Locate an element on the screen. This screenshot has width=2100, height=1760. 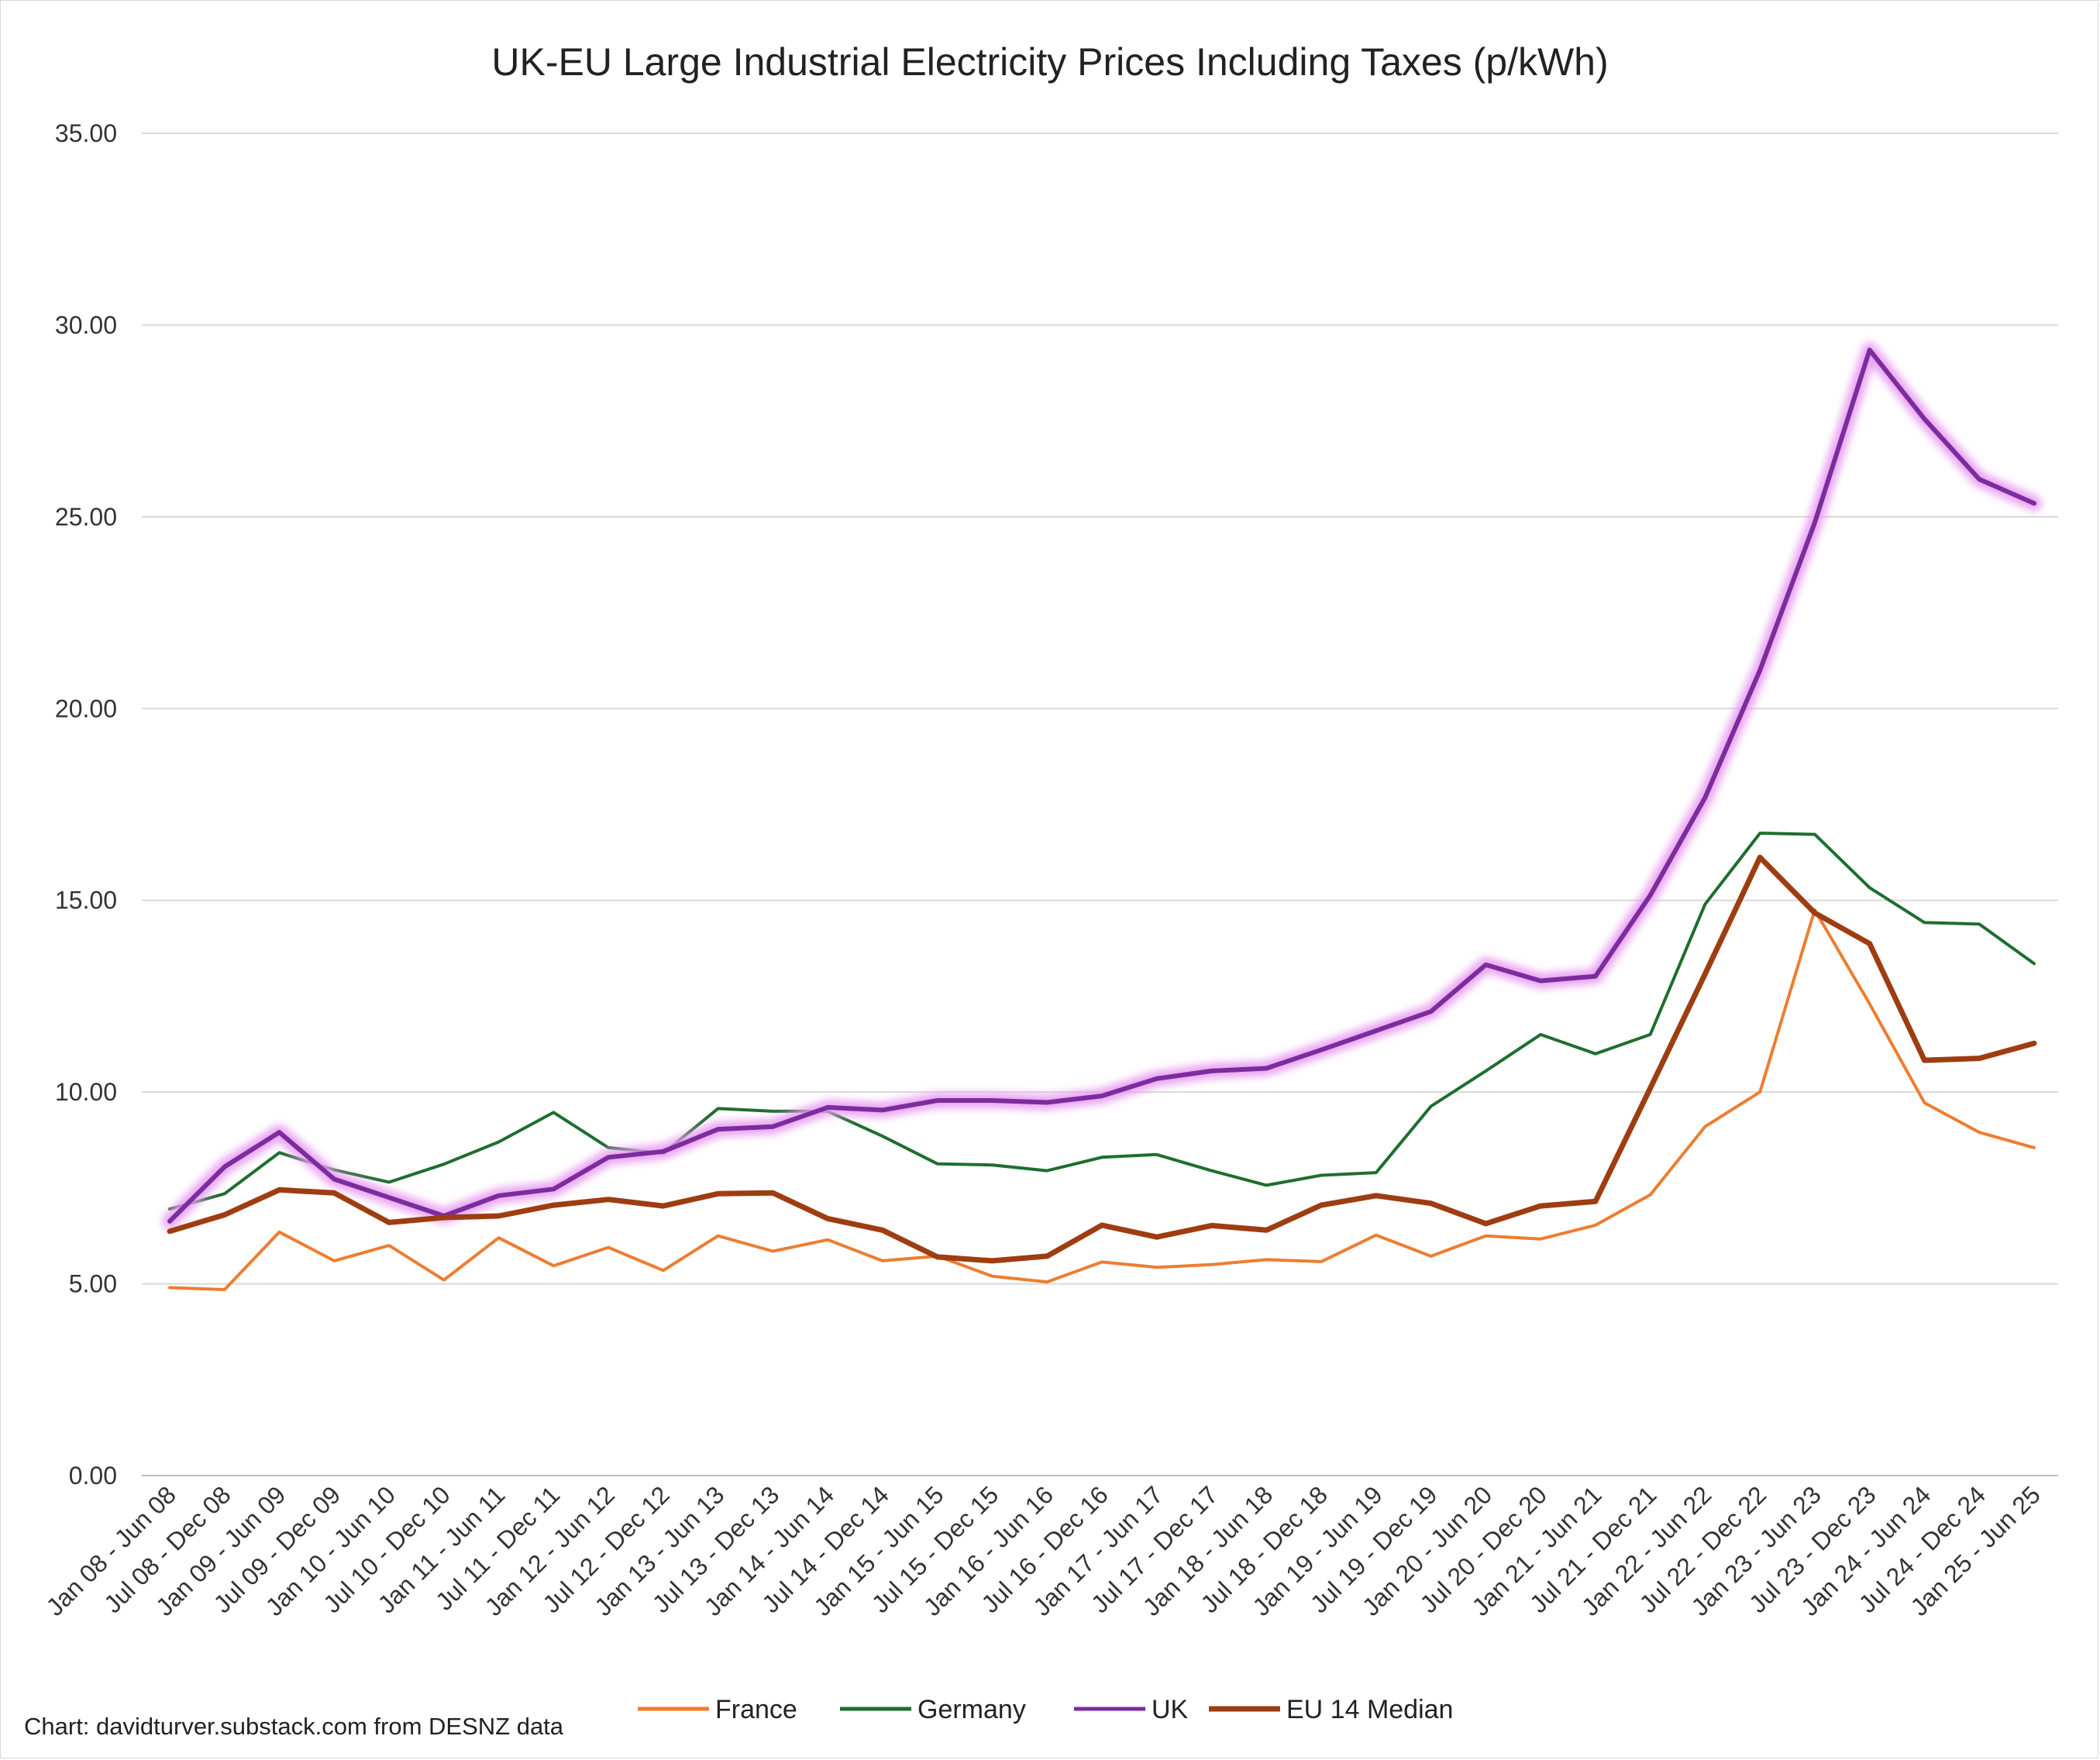
legend-label-uk: UK is located at coordinates (1171, 1709).